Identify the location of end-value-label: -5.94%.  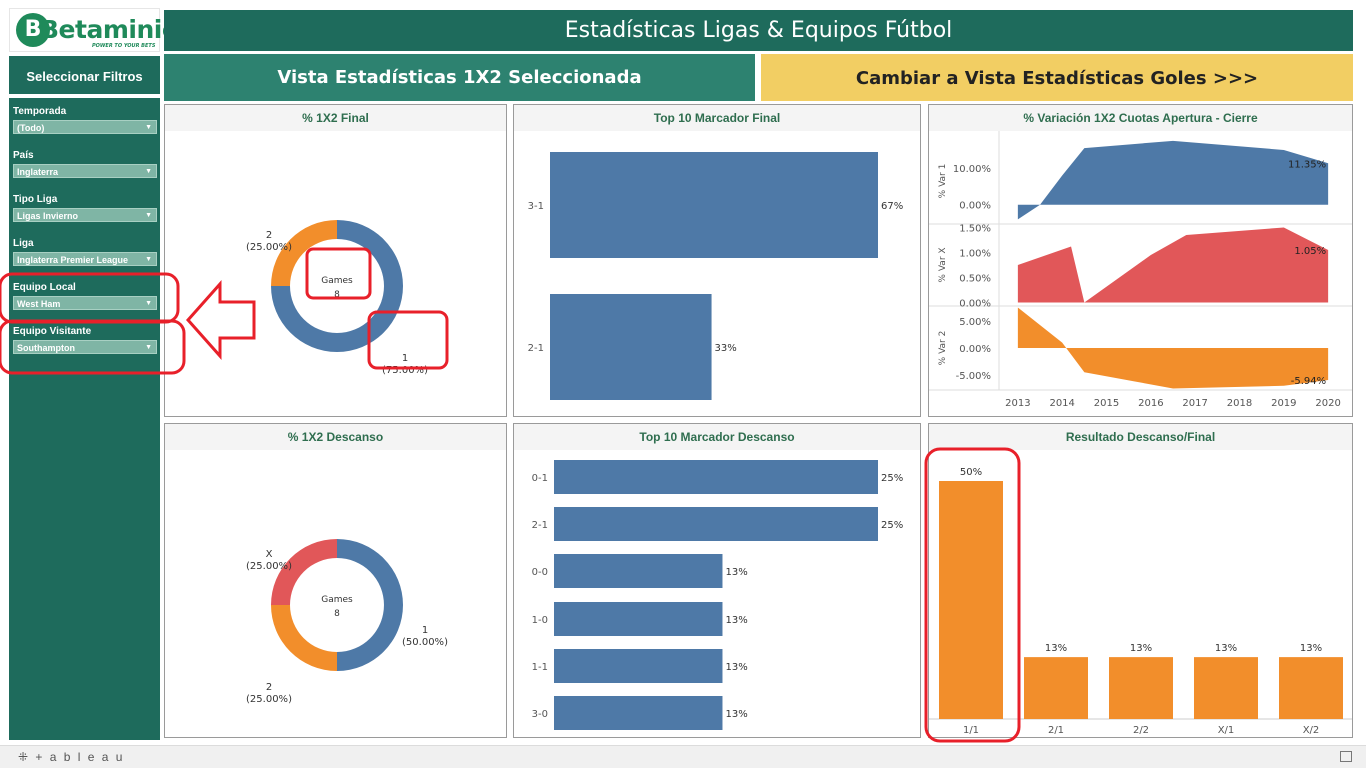
(1308, 381).